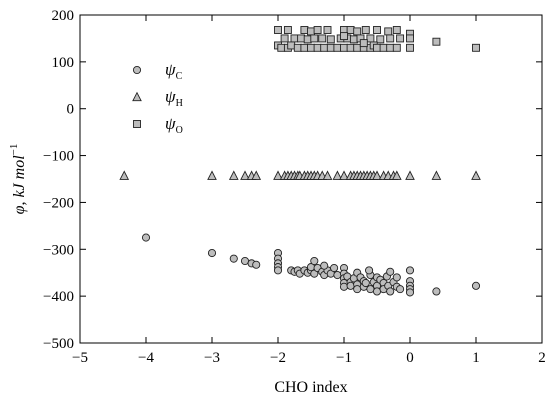 The image size is (550, 401). I want to click on y-tick-label: −300, so click(58, 250).